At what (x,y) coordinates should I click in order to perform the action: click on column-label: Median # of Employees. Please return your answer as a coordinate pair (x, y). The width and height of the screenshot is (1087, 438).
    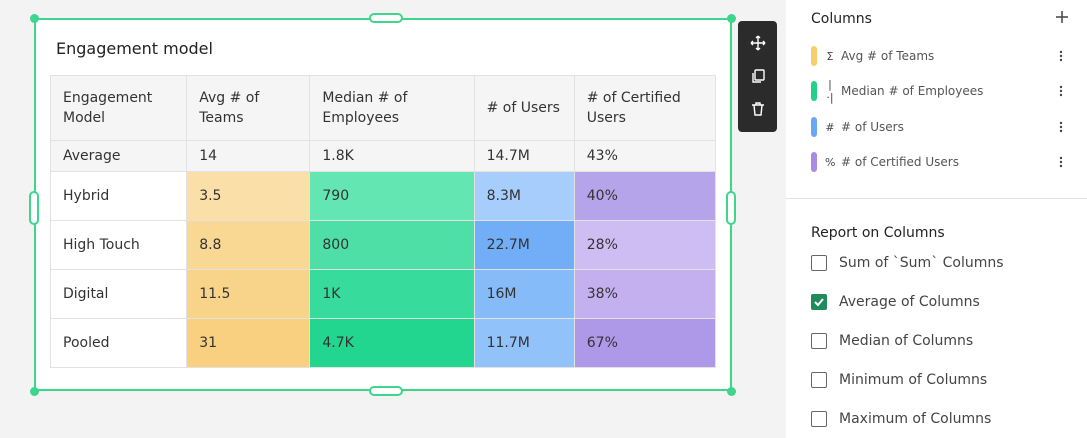
    Looking at the image, I should click on (912, 91).